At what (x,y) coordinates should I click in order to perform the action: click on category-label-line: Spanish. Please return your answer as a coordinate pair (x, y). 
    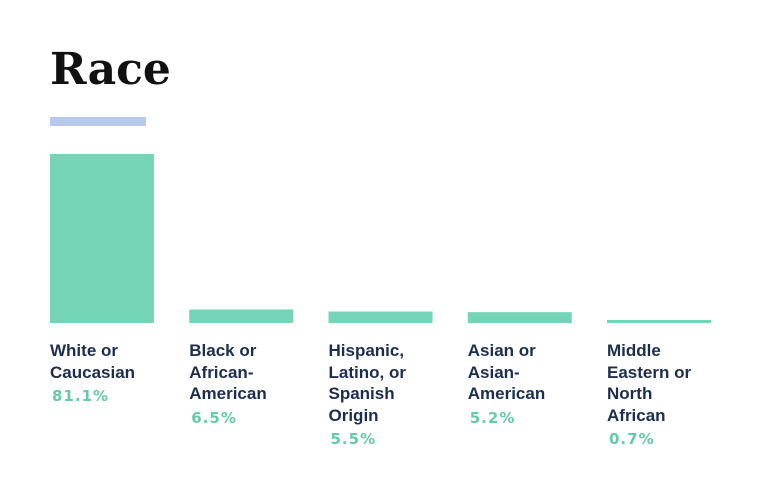
    Looking at the image, I should click on (361, 393).